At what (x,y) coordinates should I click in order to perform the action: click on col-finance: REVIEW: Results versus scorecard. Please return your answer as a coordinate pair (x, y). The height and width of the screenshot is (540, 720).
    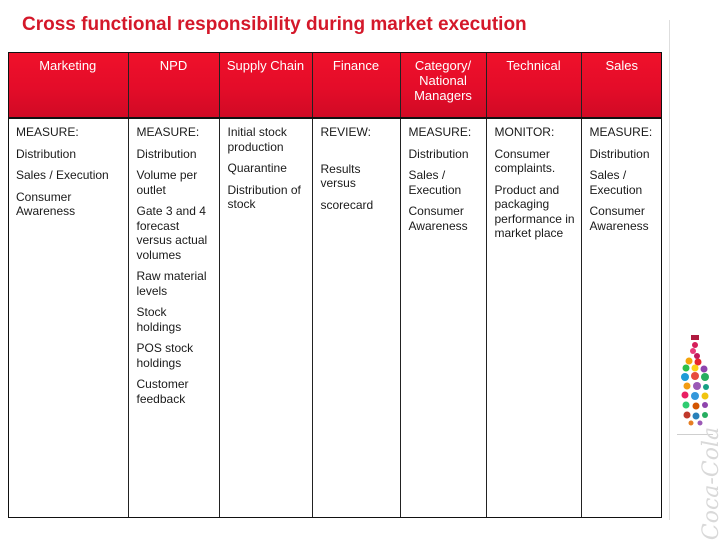
    Looking at the image, I should click on (356, 318).